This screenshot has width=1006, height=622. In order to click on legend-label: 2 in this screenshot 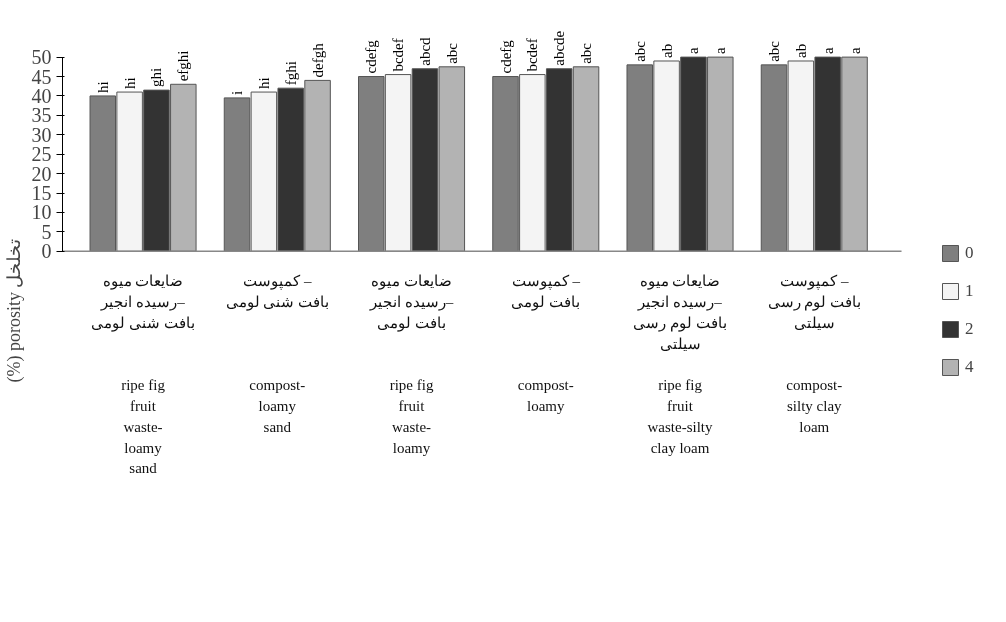, I will do `click(970, 329)`.